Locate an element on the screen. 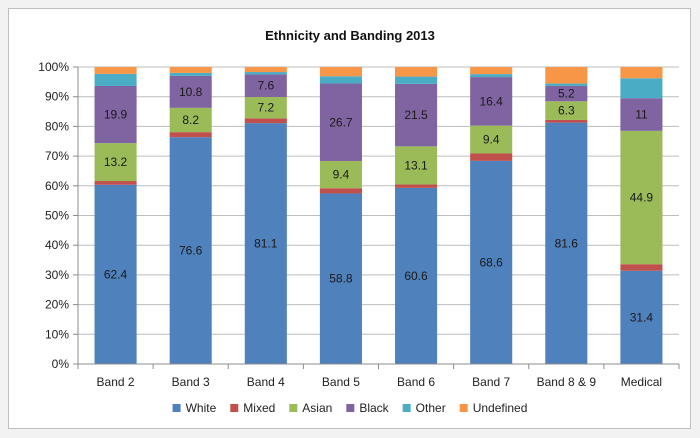 The width and height of the screenshot is (700, 438). y-tick-label: 20% is located at coordinates (57, 305).